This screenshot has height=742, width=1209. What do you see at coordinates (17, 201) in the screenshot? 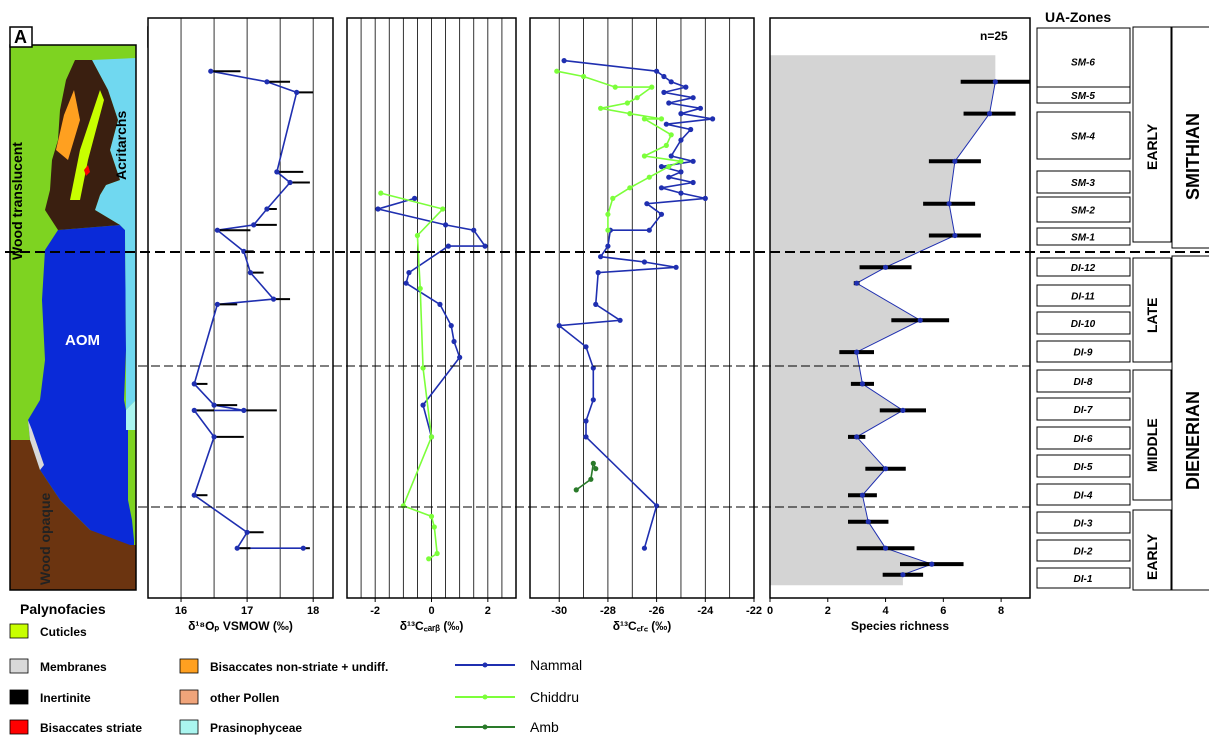
I see `wood-translucent-label: Wood translucent` at bounding box center [17, 201].